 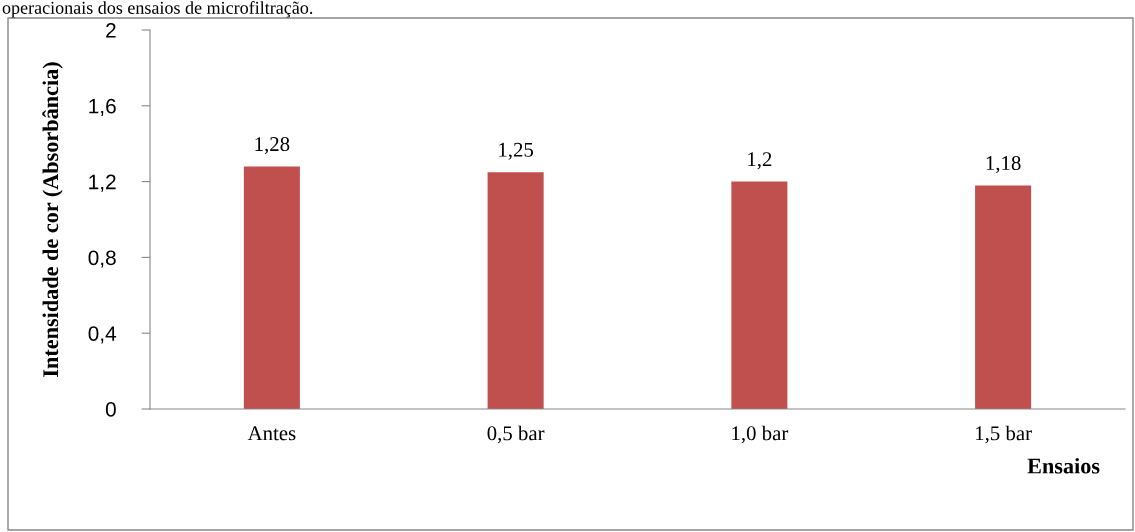 What do you see at coordinates (272, 146) in the screenshot?
I see `data-label: 1,28` at bounding box center [272, 146].